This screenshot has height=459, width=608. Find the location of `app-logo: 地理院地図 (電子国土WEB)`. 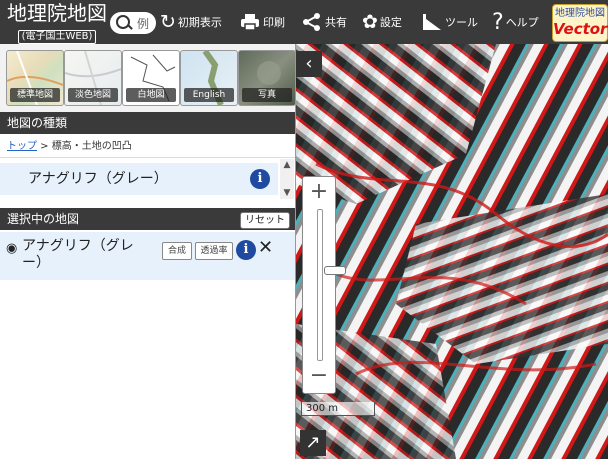

app-logo: 地理院地図 (電子国土WEB) is located at coordinates (57, 22).